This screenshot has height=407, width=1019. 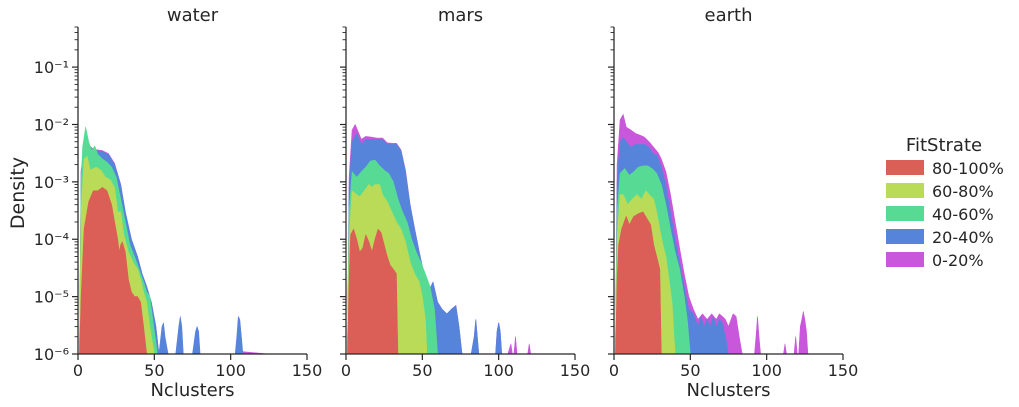 I want to click on legend-item: 60-80%, so click(x=940, y=191).